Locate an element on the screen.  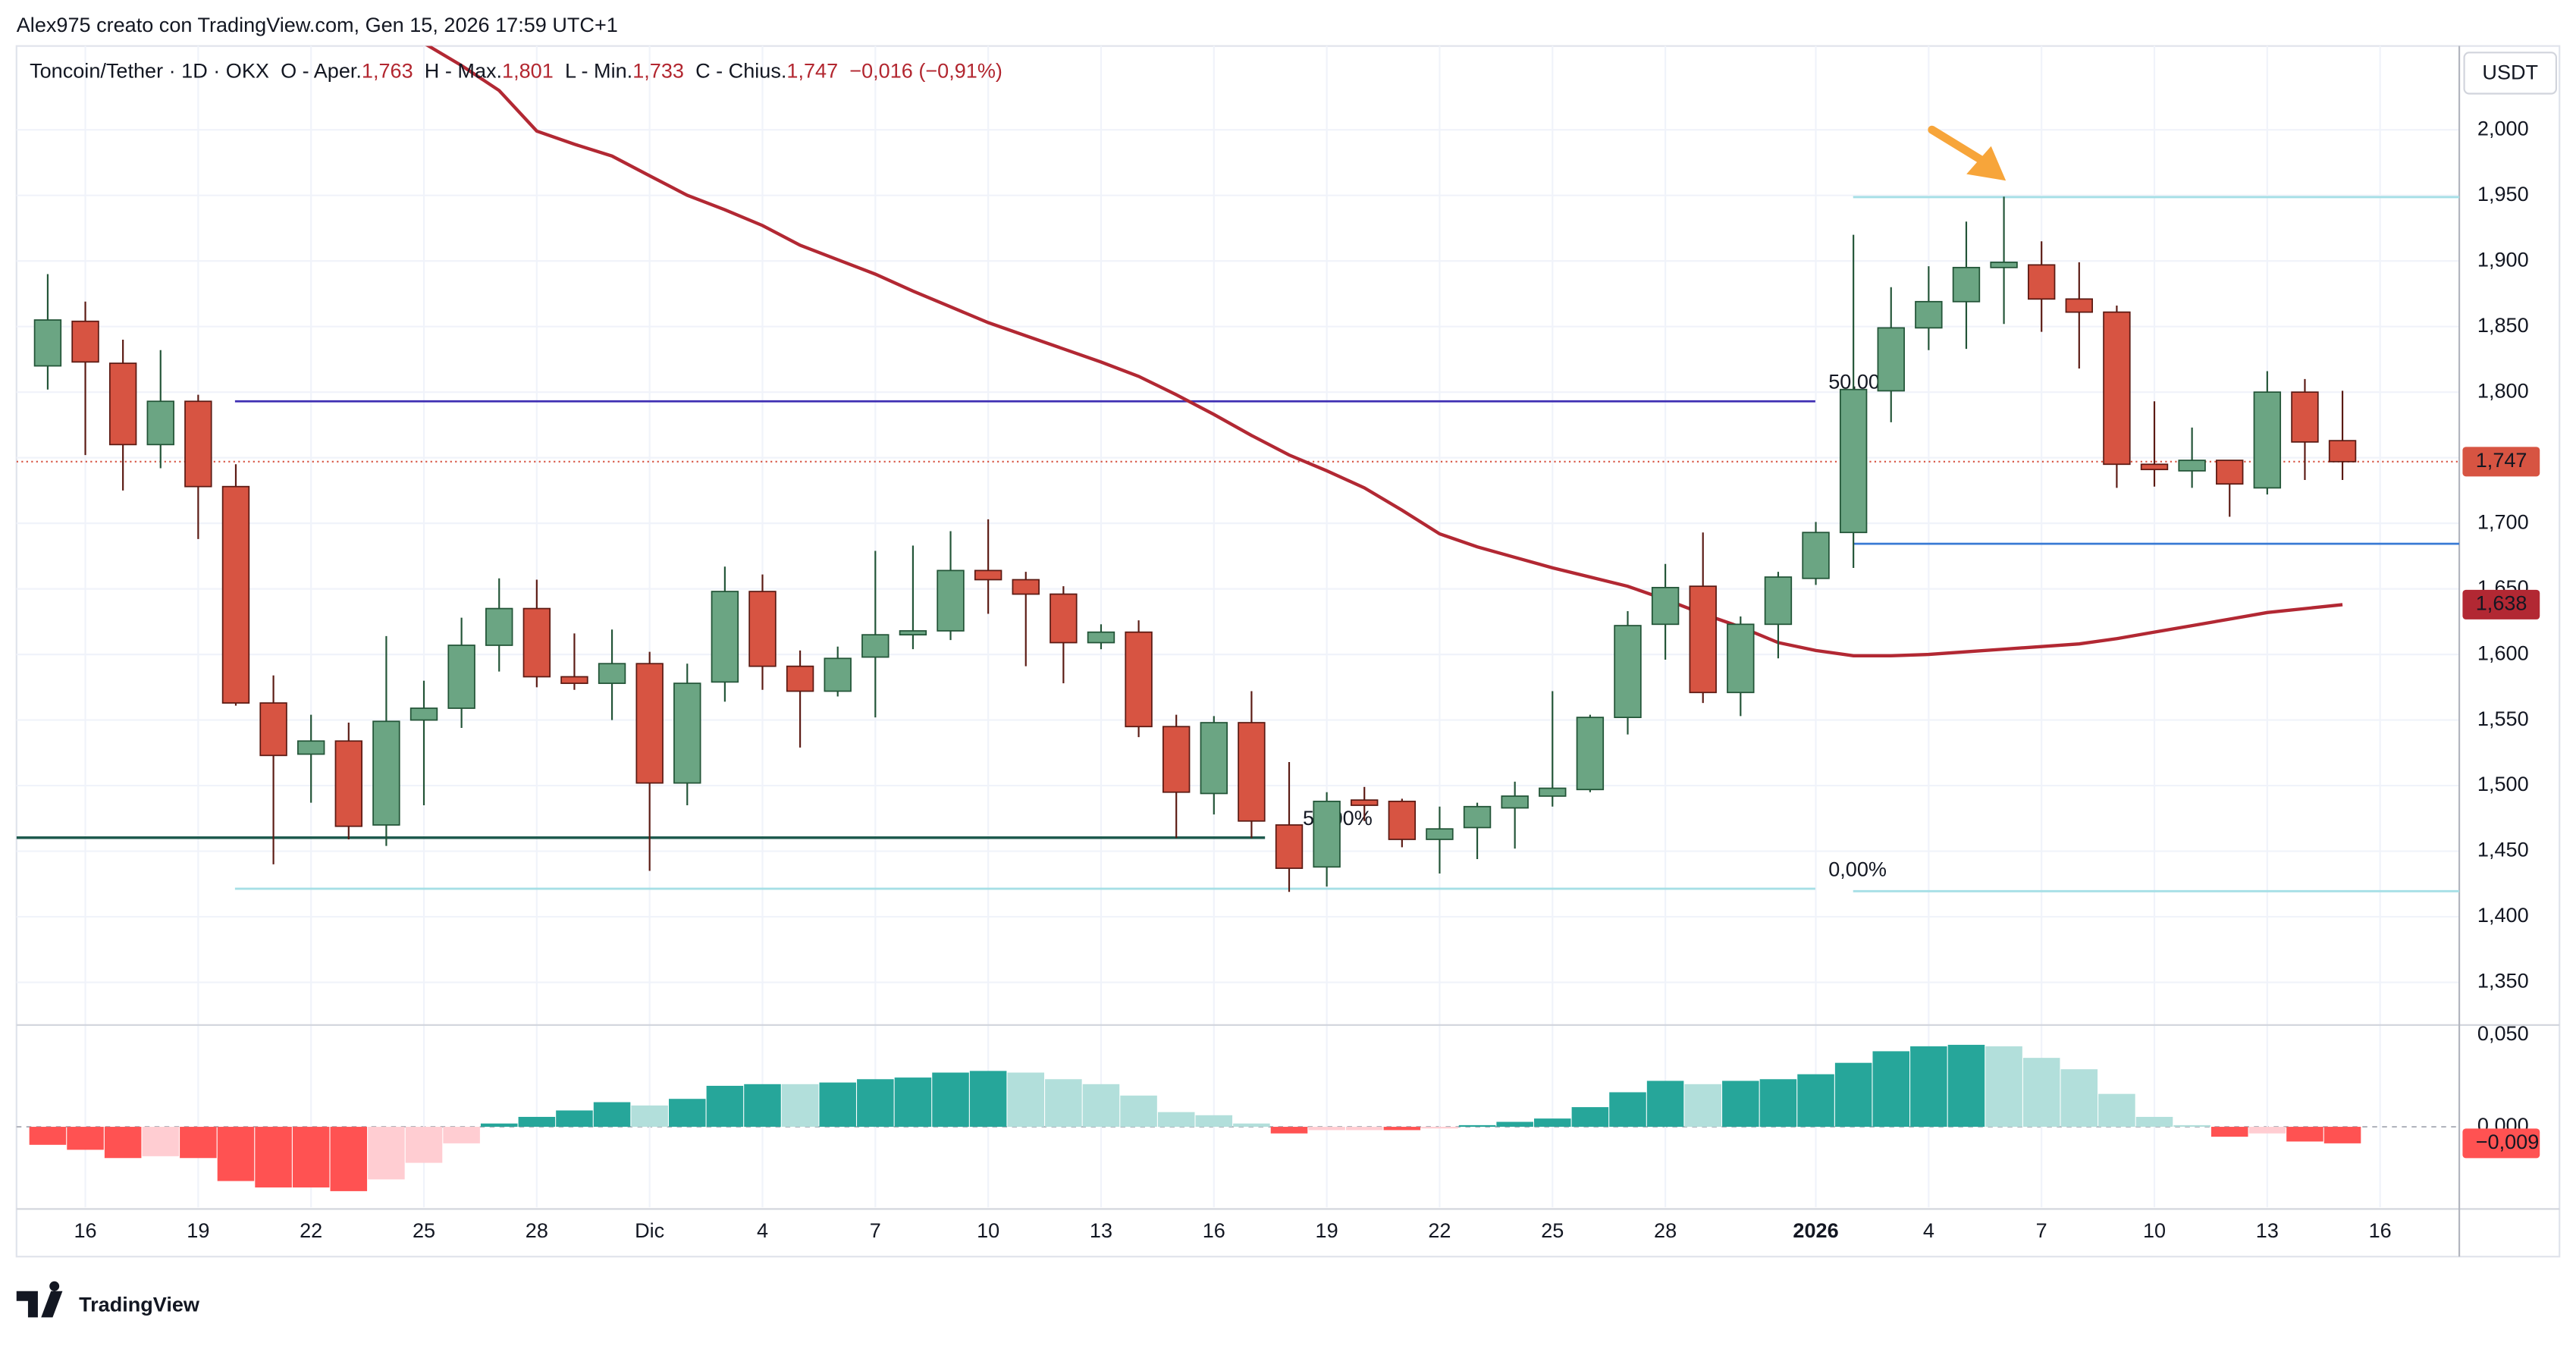
x-tick-label: 13 is located at coordinates (1101, 1230).